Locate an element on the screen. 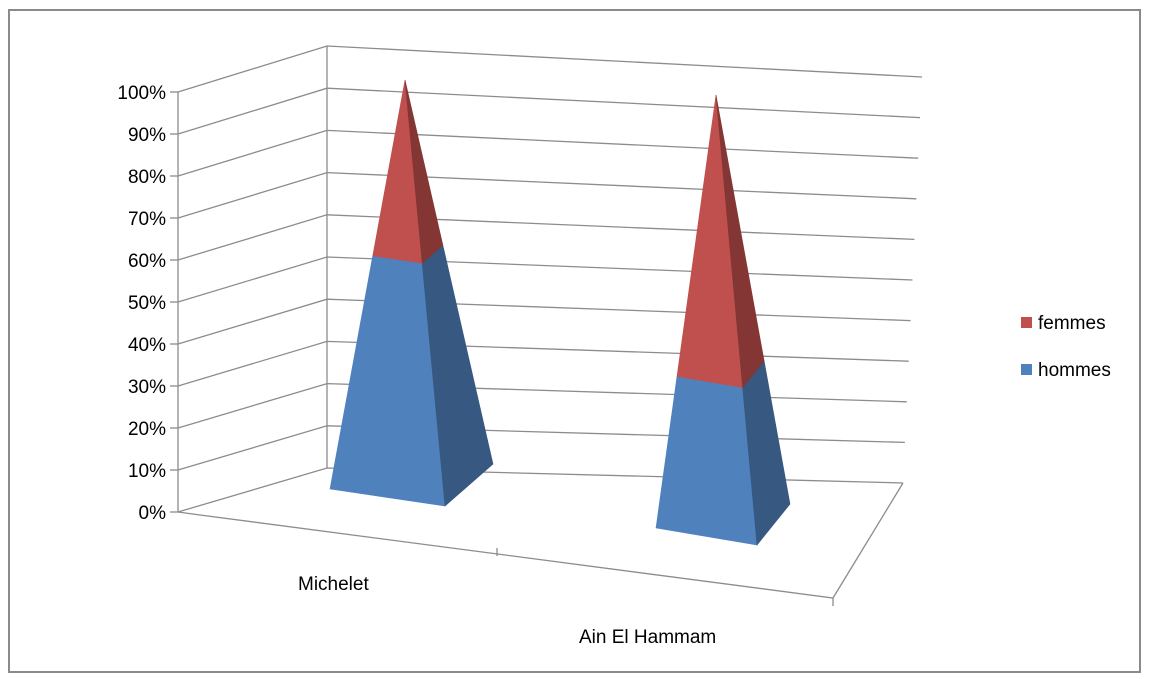 This screenshot has width=1149, height=679. y-tick-label: 80% is located at coordinates (147, 177).